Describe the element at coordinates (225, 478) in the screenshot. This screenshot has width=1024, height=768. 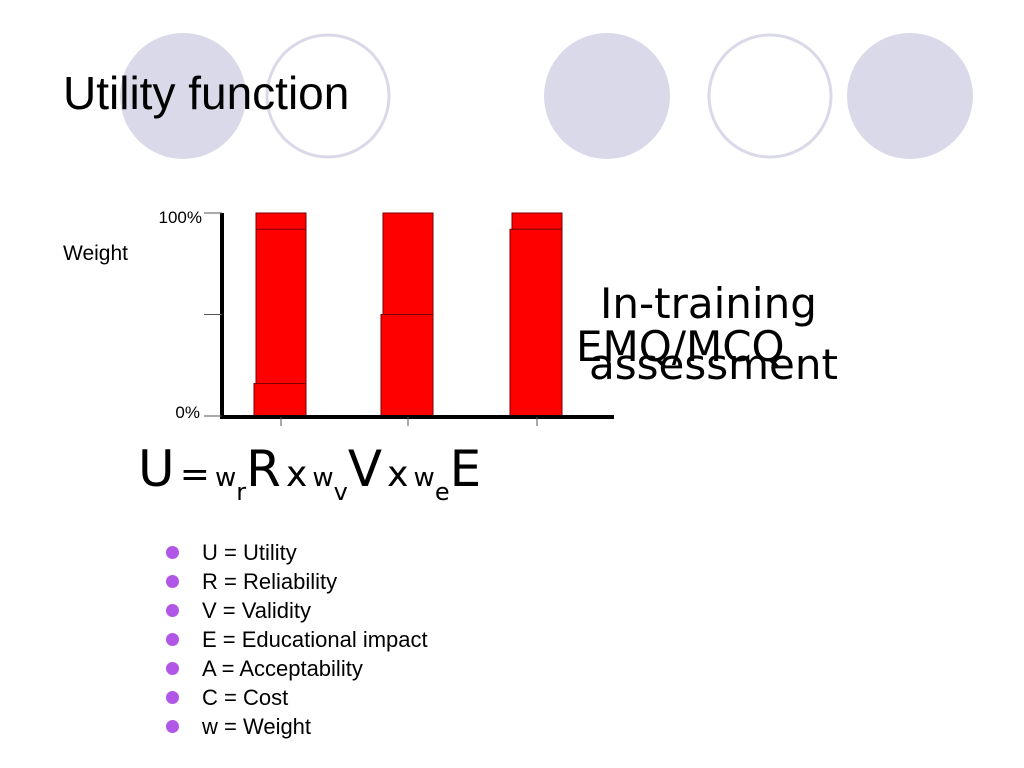
I see `formula-w-r: w` at that location.